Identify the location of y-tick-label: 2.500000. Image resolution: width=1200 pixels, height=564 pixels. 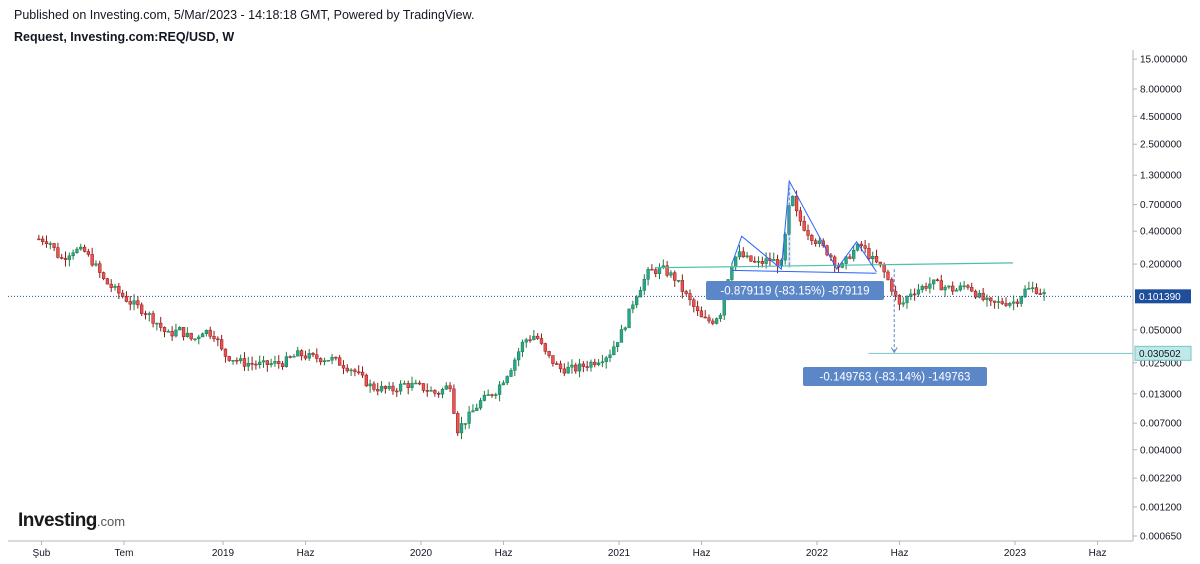
(1161, 145).